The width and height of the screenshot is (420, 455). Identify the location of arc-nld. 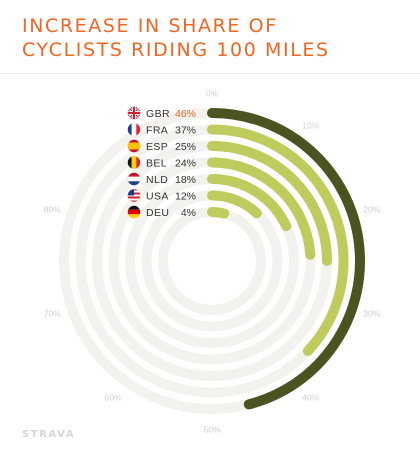
(249, 203).